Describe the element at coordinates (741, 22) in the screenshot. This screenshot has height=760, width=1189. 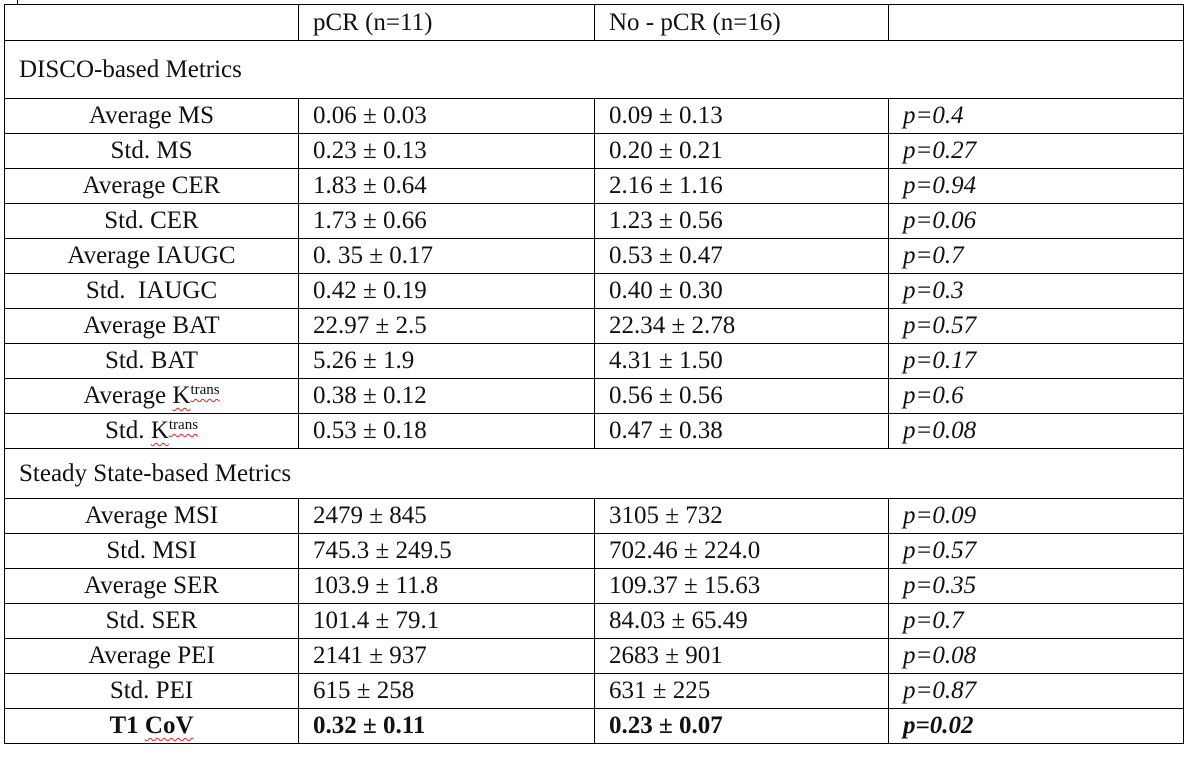
I see `header-cell: No - pCR (n=16)` at that location.